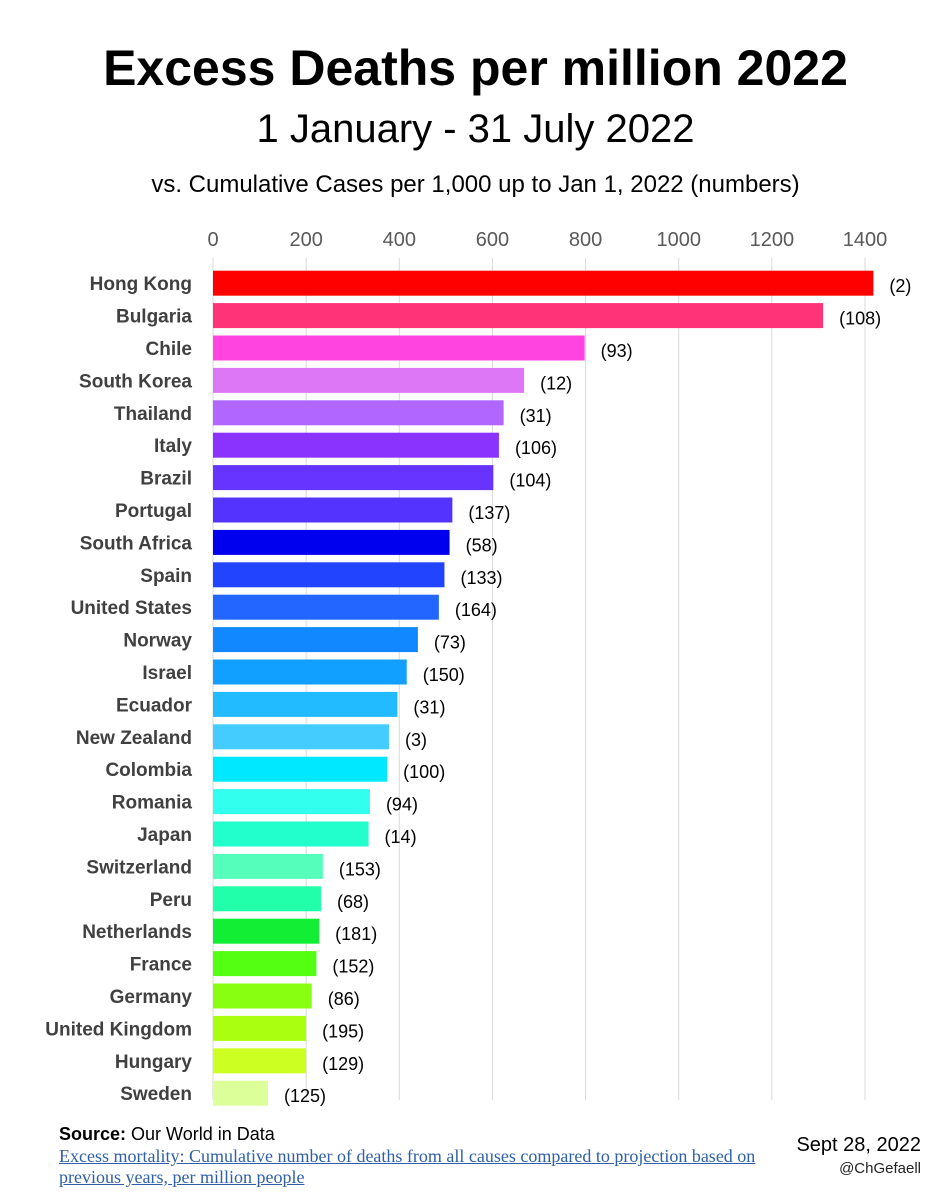 The height and width of the screenshot is (1200, 951). What do you see at coordinates (166, 479) in the screenshot?
I see `category-label: Brazil` at bounding box center [166, 479].